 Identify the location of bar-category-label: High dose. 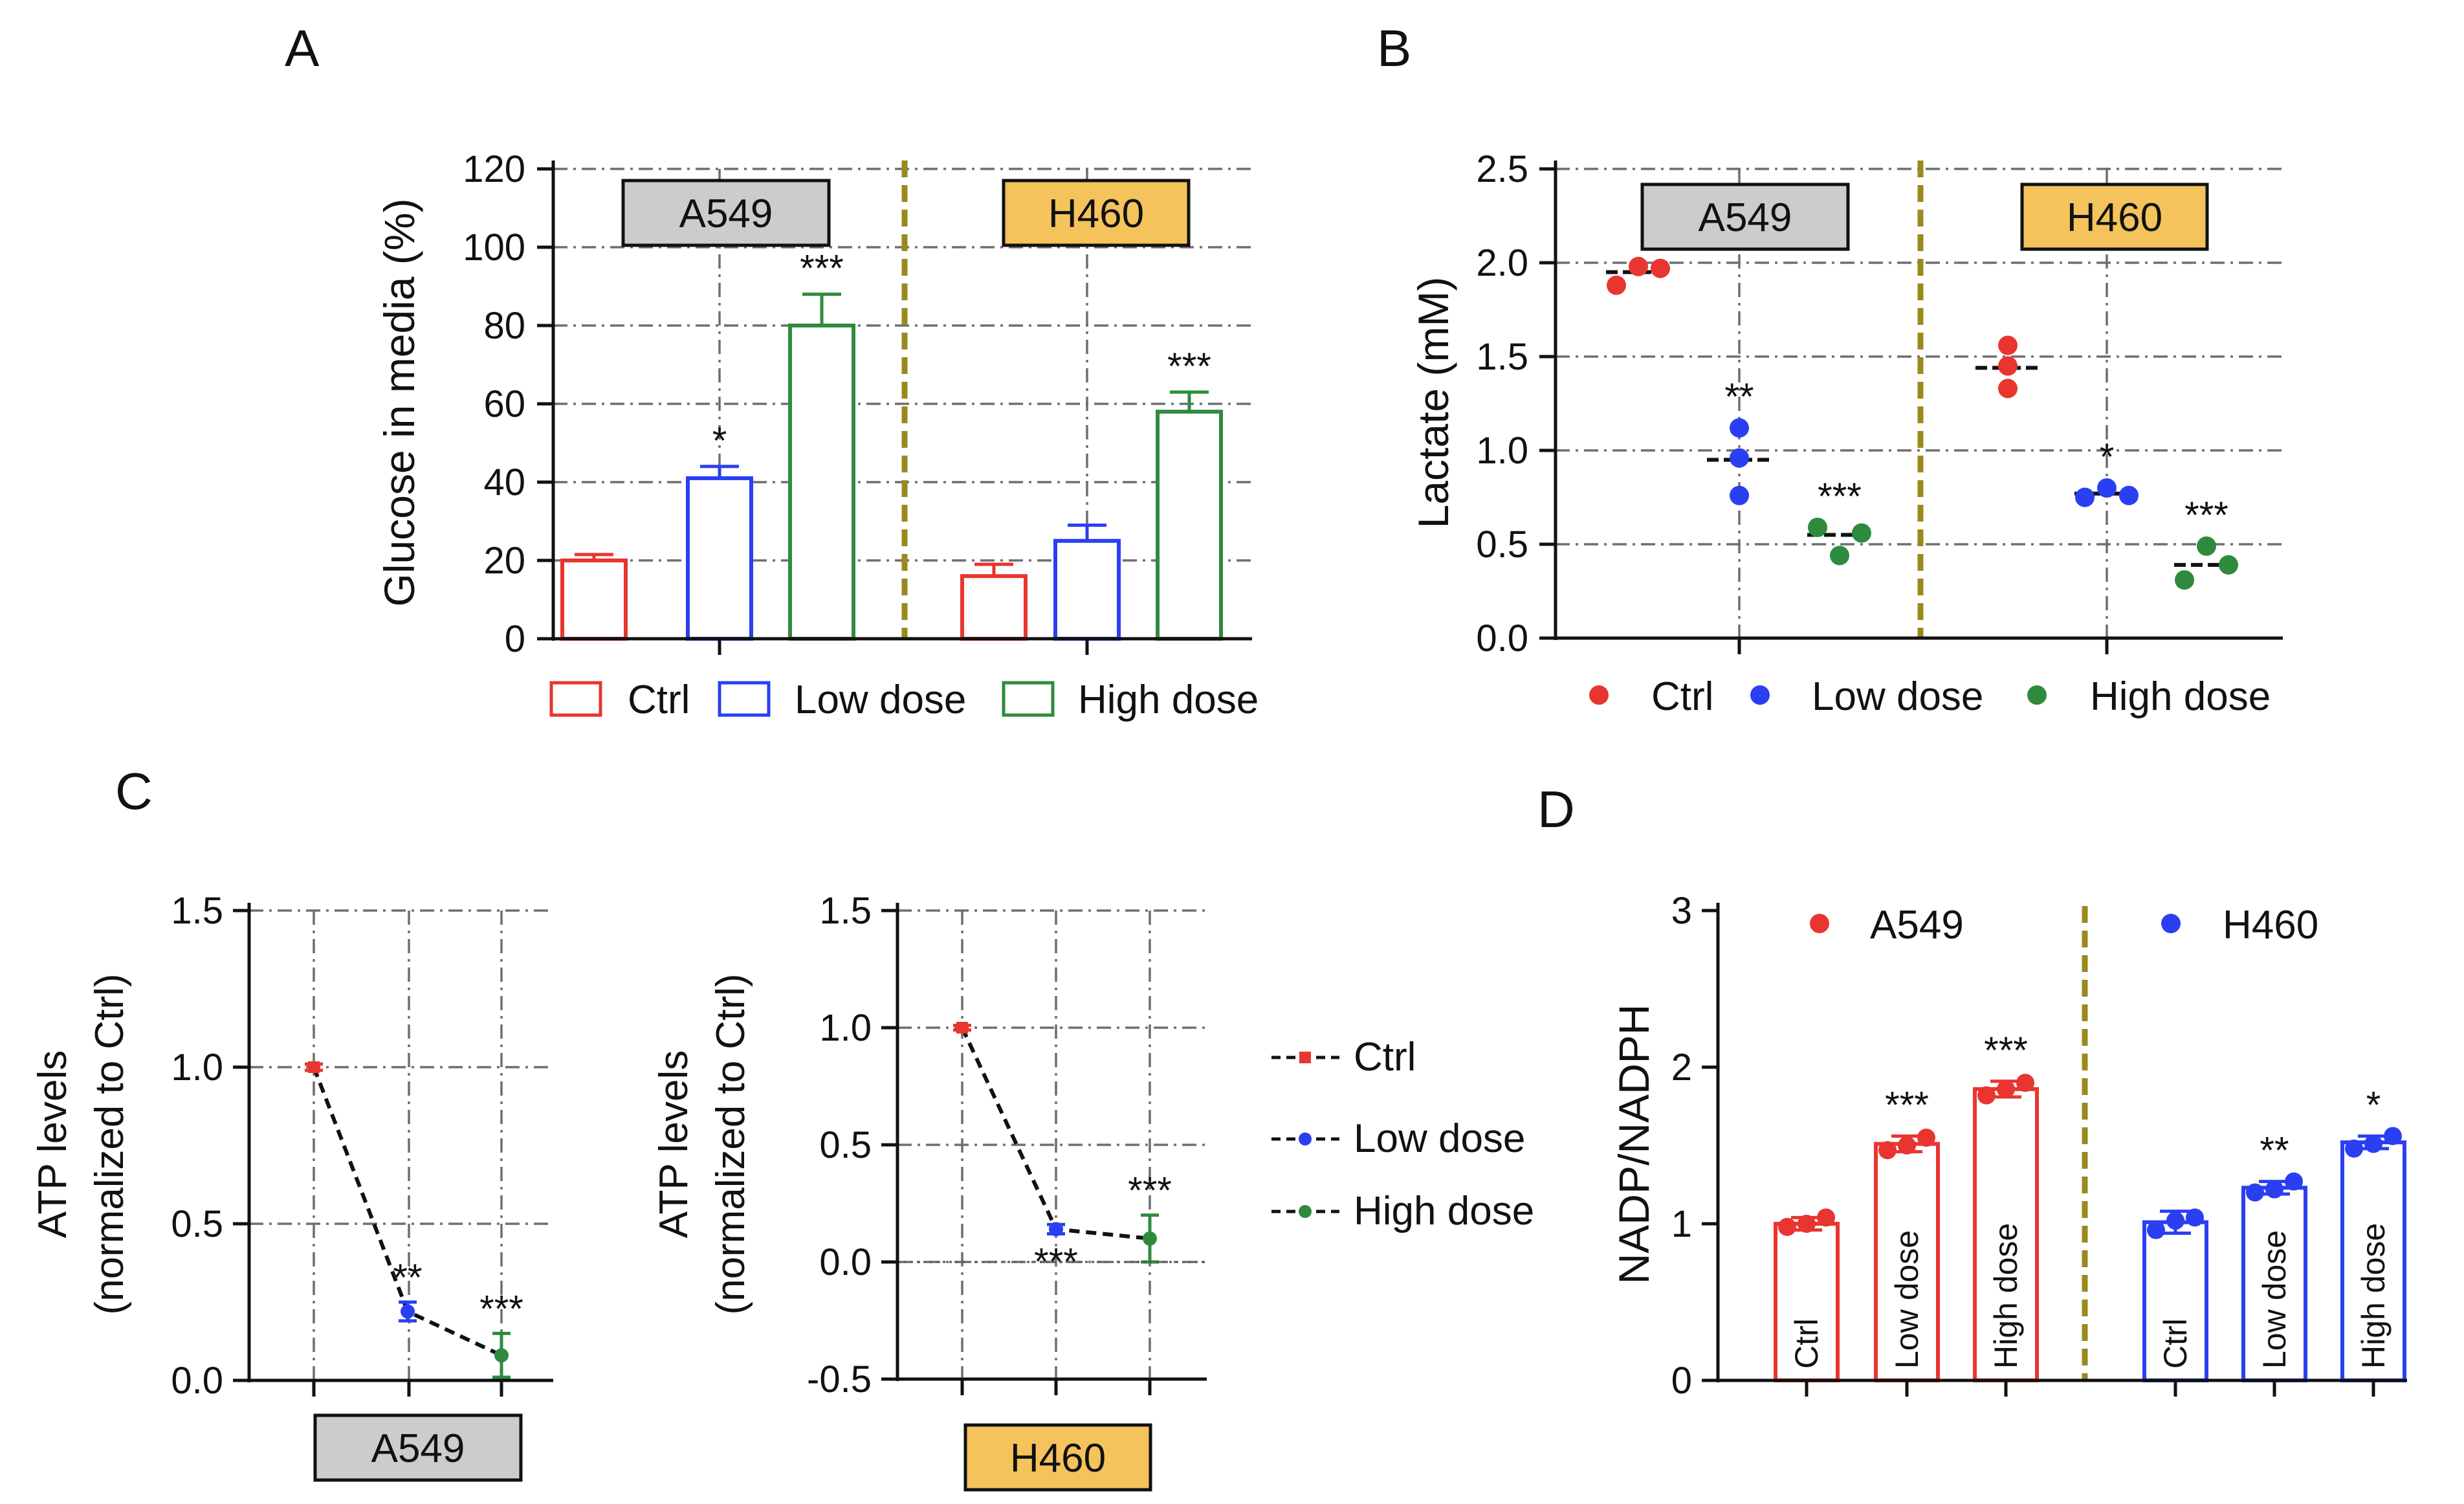
(2006, 1296).